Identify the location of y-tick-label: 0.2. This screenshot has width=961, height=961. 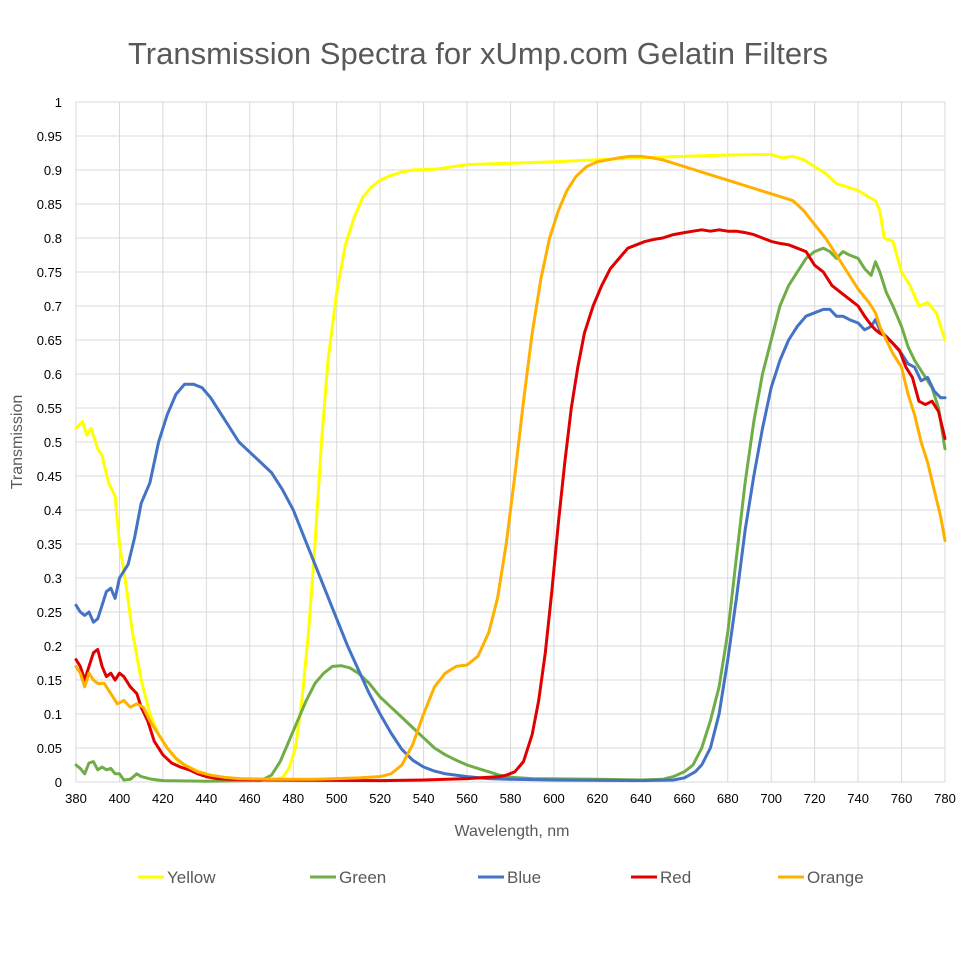
(53, 646).